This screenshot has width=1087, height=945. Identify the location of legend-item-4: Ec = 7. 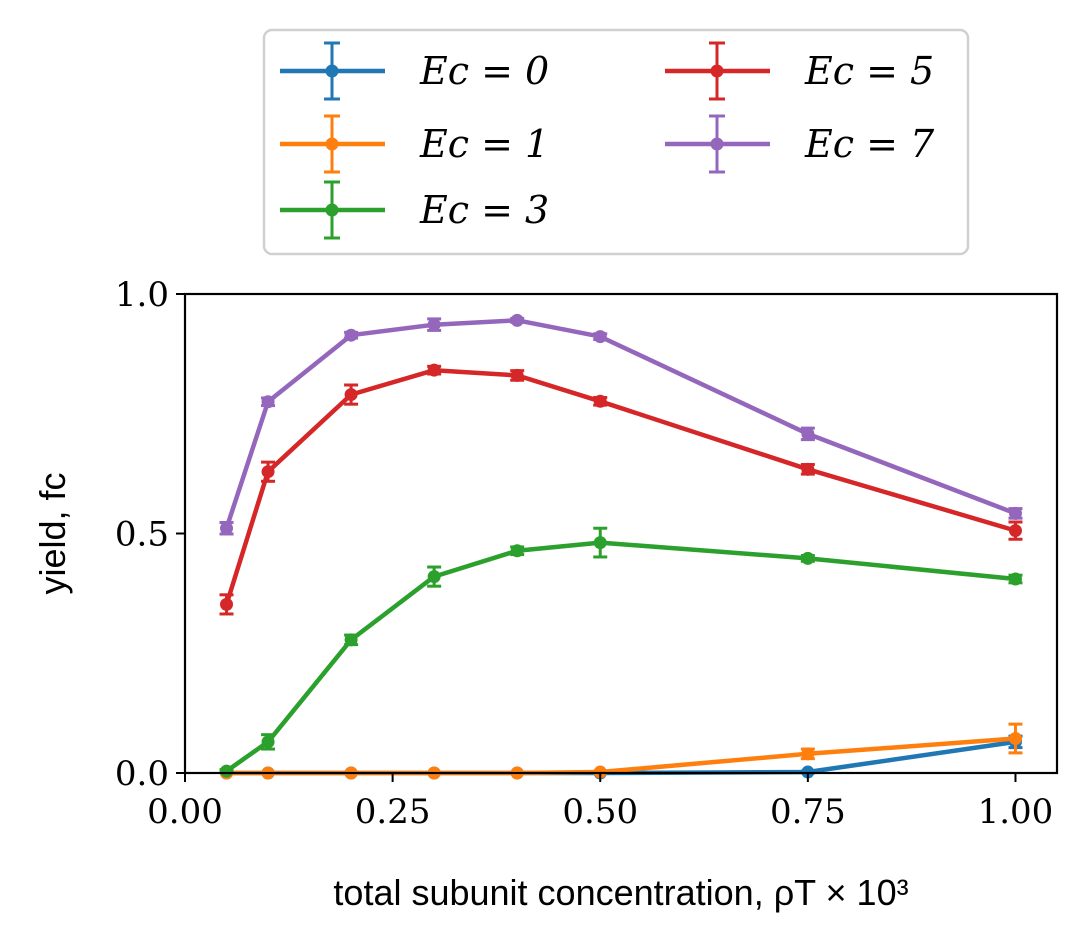
(800, 144).